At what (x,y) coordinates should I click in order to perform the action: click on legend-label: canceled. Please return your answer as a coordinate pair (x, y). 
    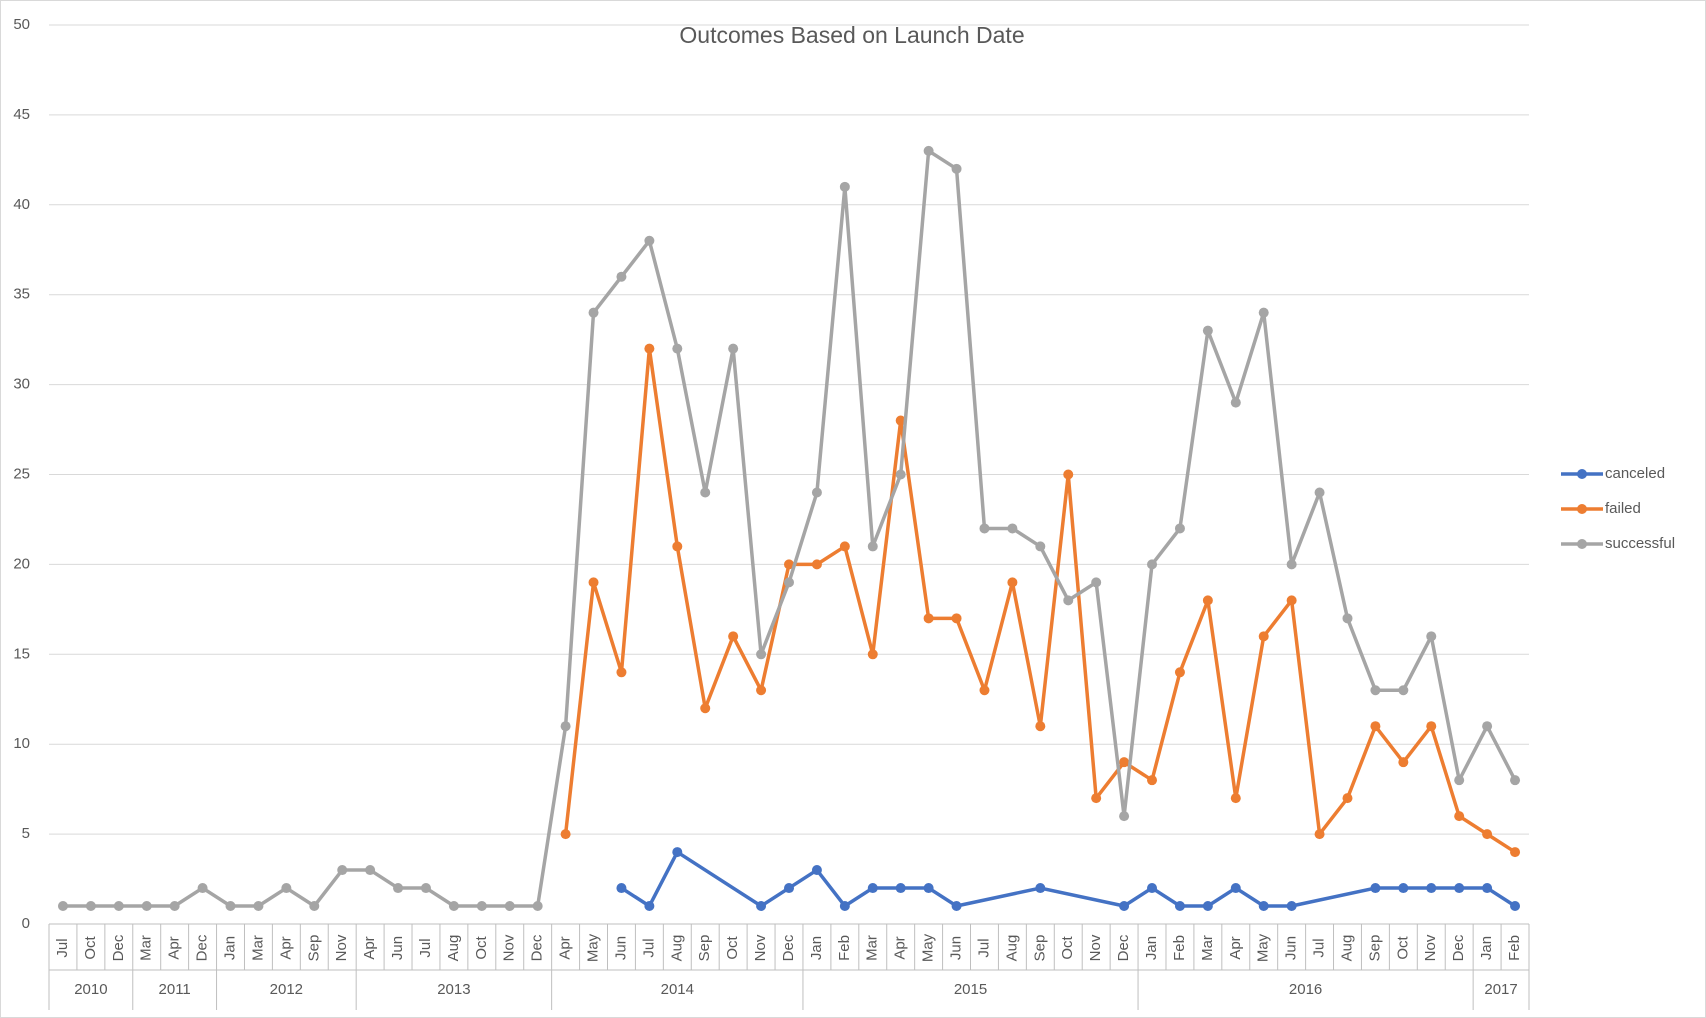
    Looking at the image, I should click on (1635, 473).